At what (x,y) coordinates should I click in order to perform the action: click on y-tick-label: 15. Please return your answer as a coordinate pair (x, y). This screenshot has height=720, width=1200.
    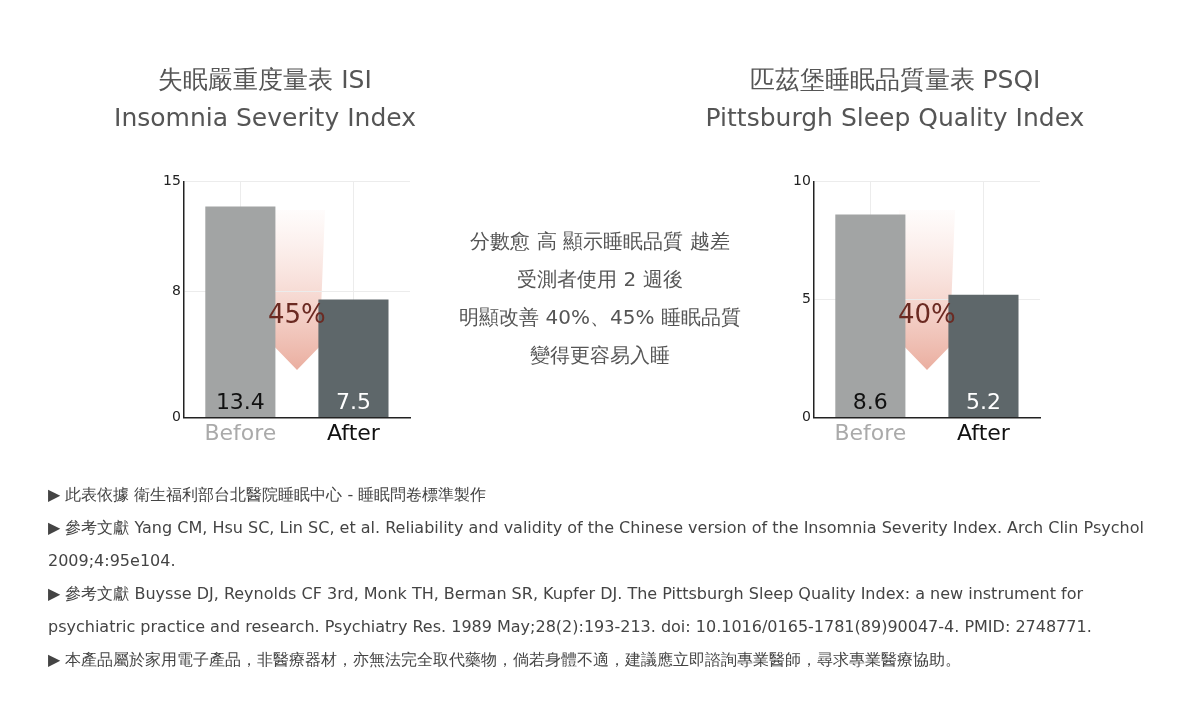
    Looking at the image, I should click on (171, 180).